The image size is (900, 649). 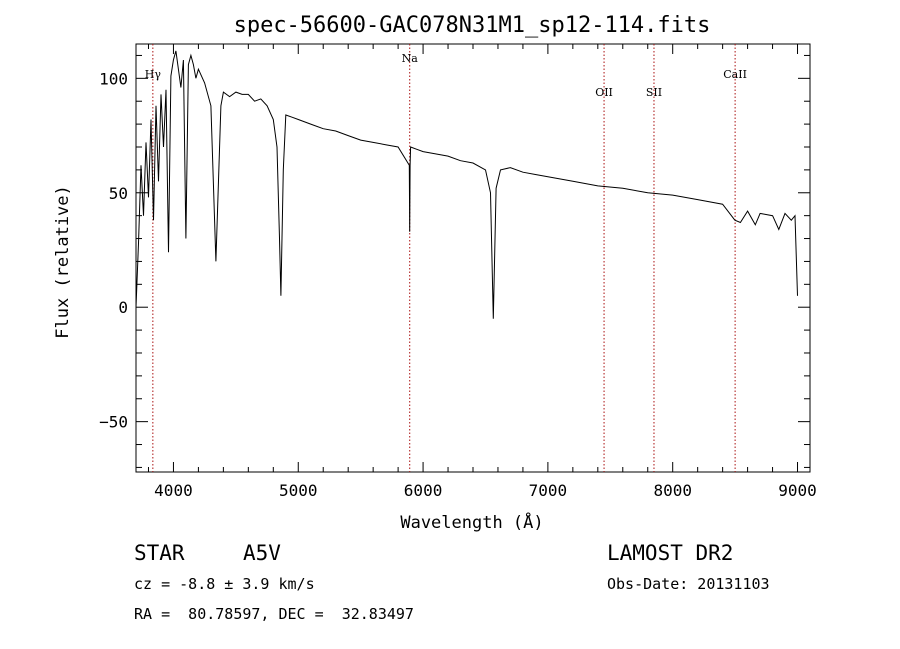 I want to click on y-tick-label: −50, so click(x=113, y=422).